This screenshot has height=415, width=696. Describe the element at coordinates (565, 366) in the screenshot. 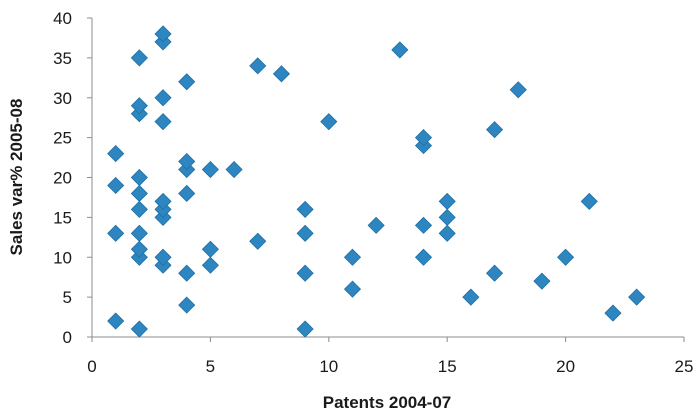

I see `x-tick-label: 20` at that location.